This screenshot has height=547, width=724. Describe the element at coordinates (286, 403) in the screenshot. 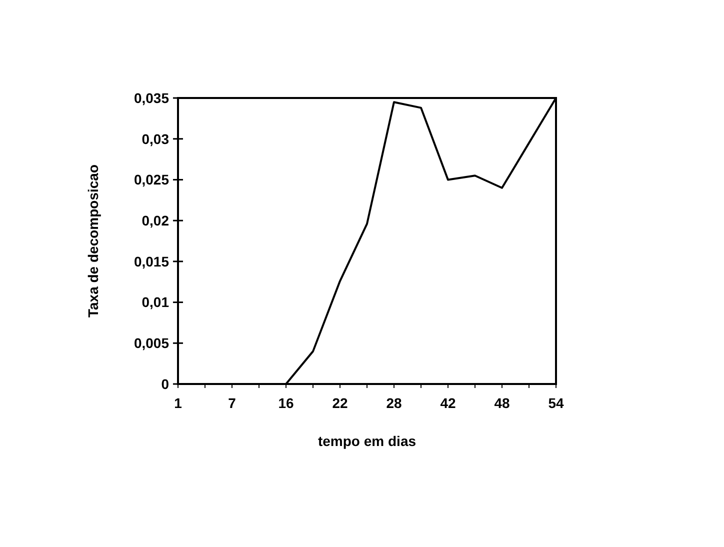

I see `x-tick-label: 16` at that location.